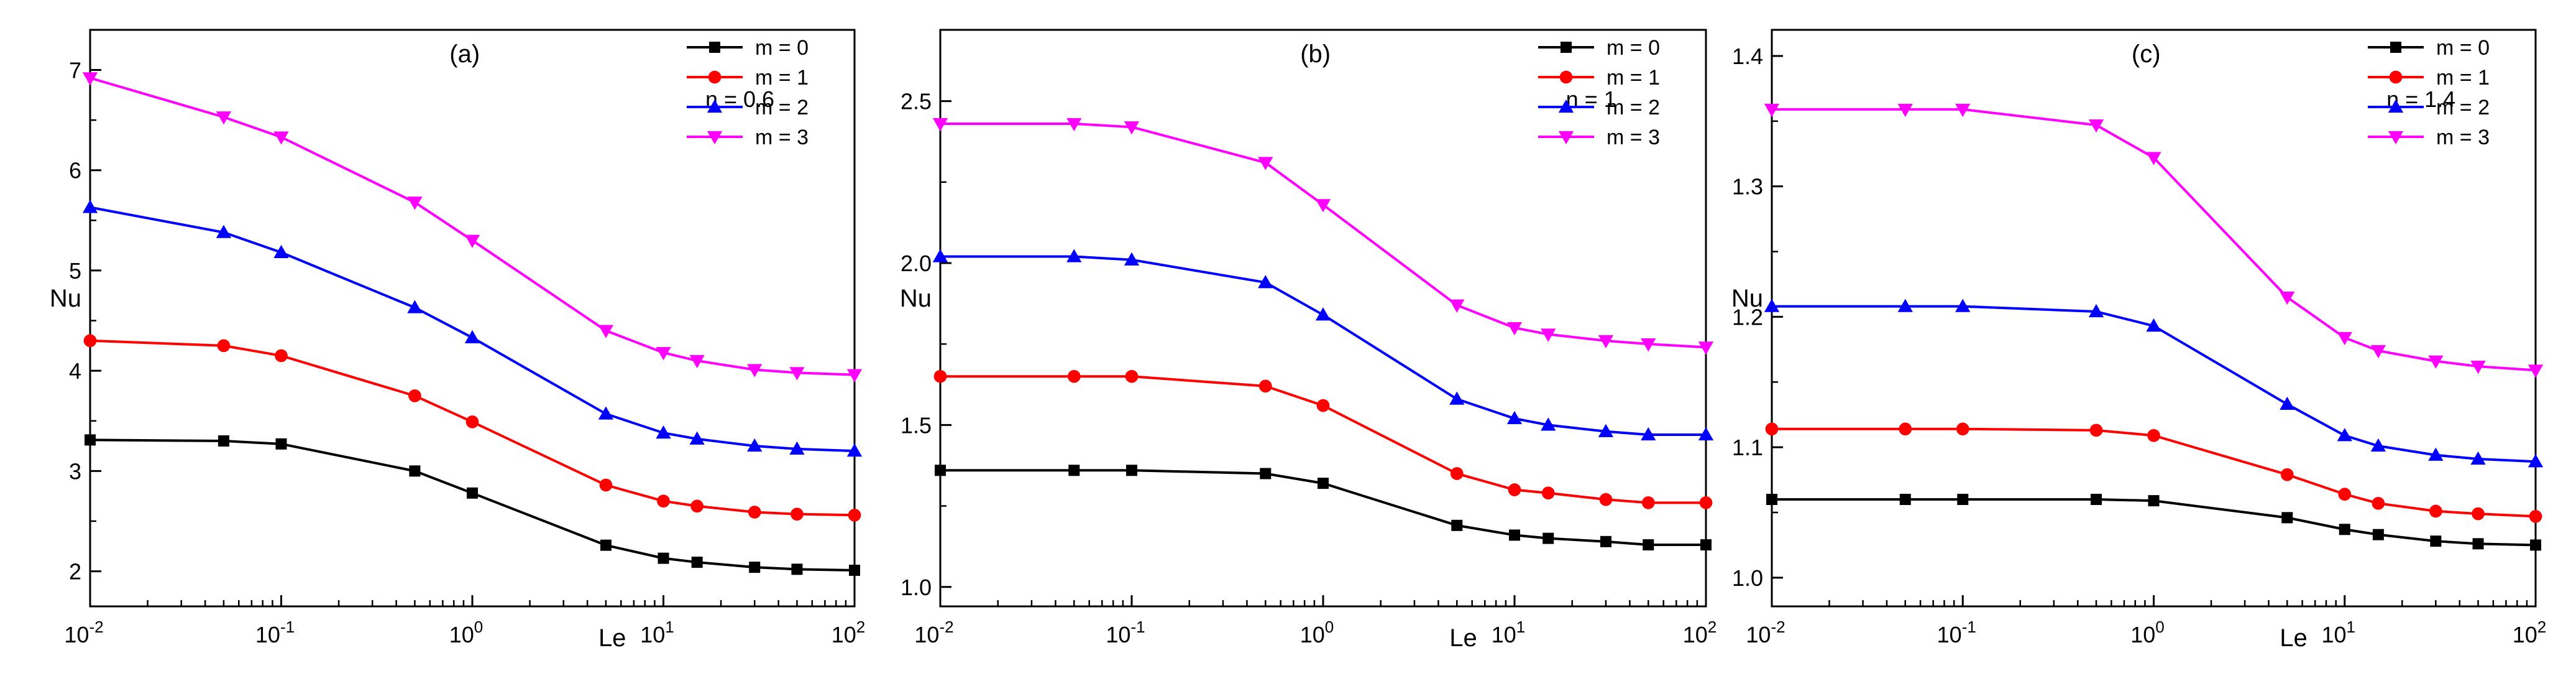 This screenshot has height=681, width=2576. I want to click on x-tick-label: 10⁻², so click(933, 632).